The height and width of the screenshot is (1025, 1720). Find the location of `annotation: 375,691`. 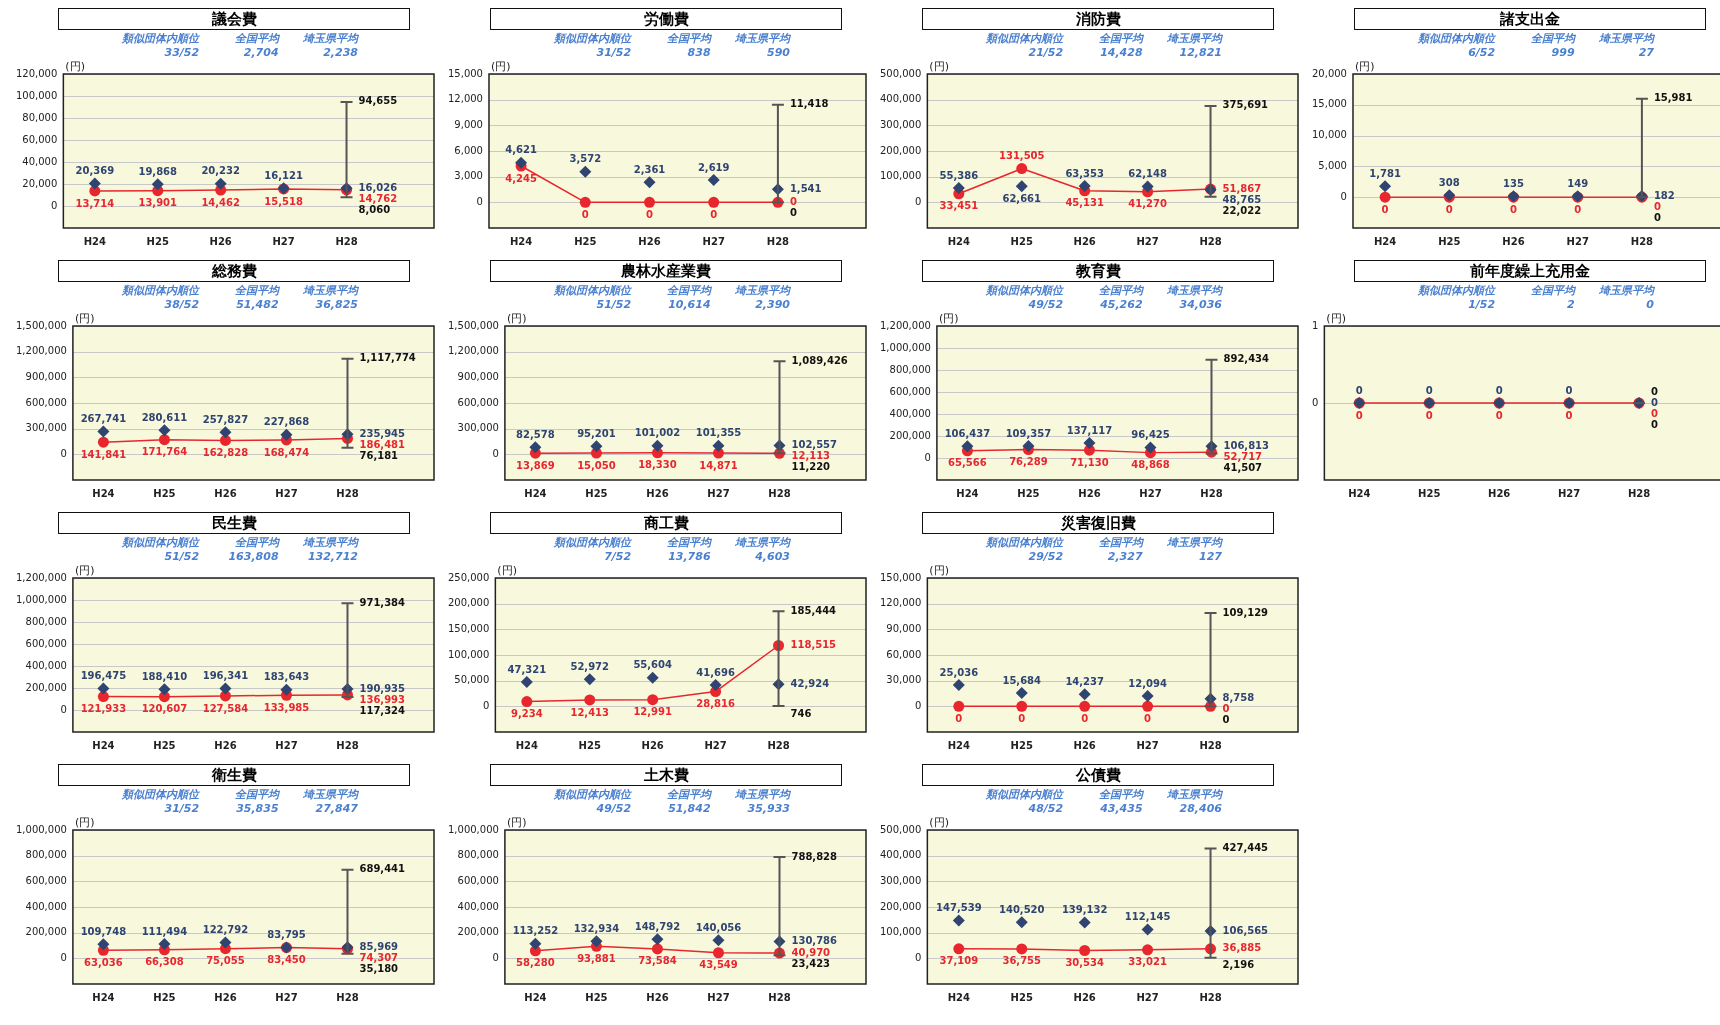

annotation: 375,691 is located at coordinates (1245, 105).